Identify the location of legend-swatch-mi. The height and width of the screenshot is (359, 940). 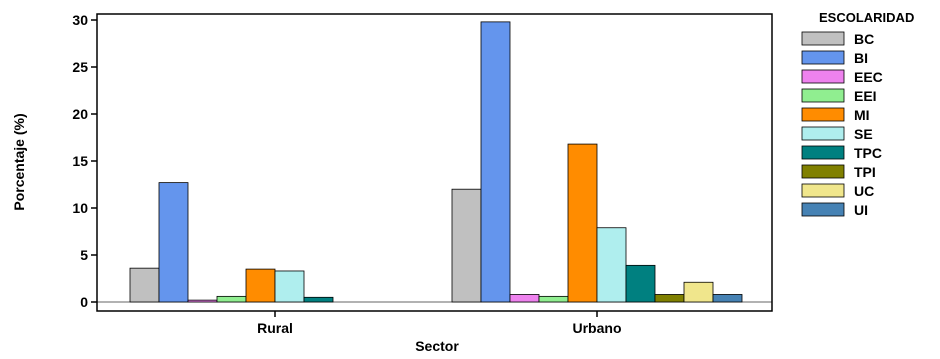
(823, 114).